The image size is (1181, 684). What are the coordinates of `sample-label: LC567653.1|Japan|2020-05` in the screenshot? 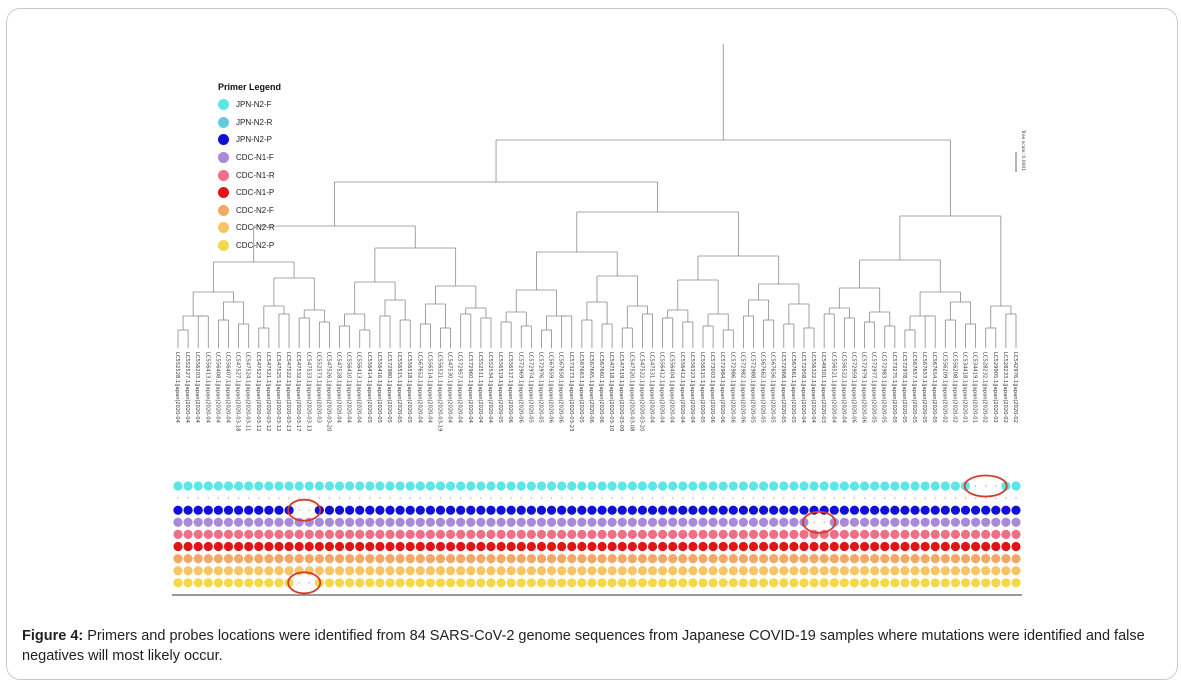 It's located at (924, 387).